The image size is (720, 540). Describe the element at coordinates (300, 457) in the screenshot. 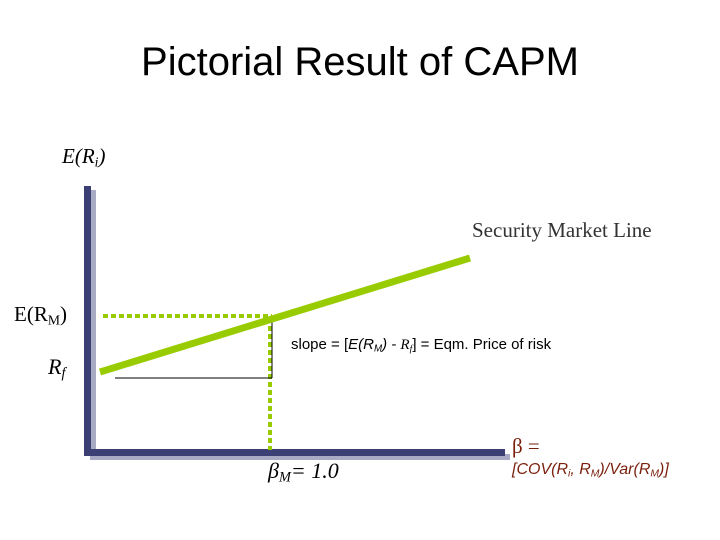

I see `x-axis-shadow` at that location.